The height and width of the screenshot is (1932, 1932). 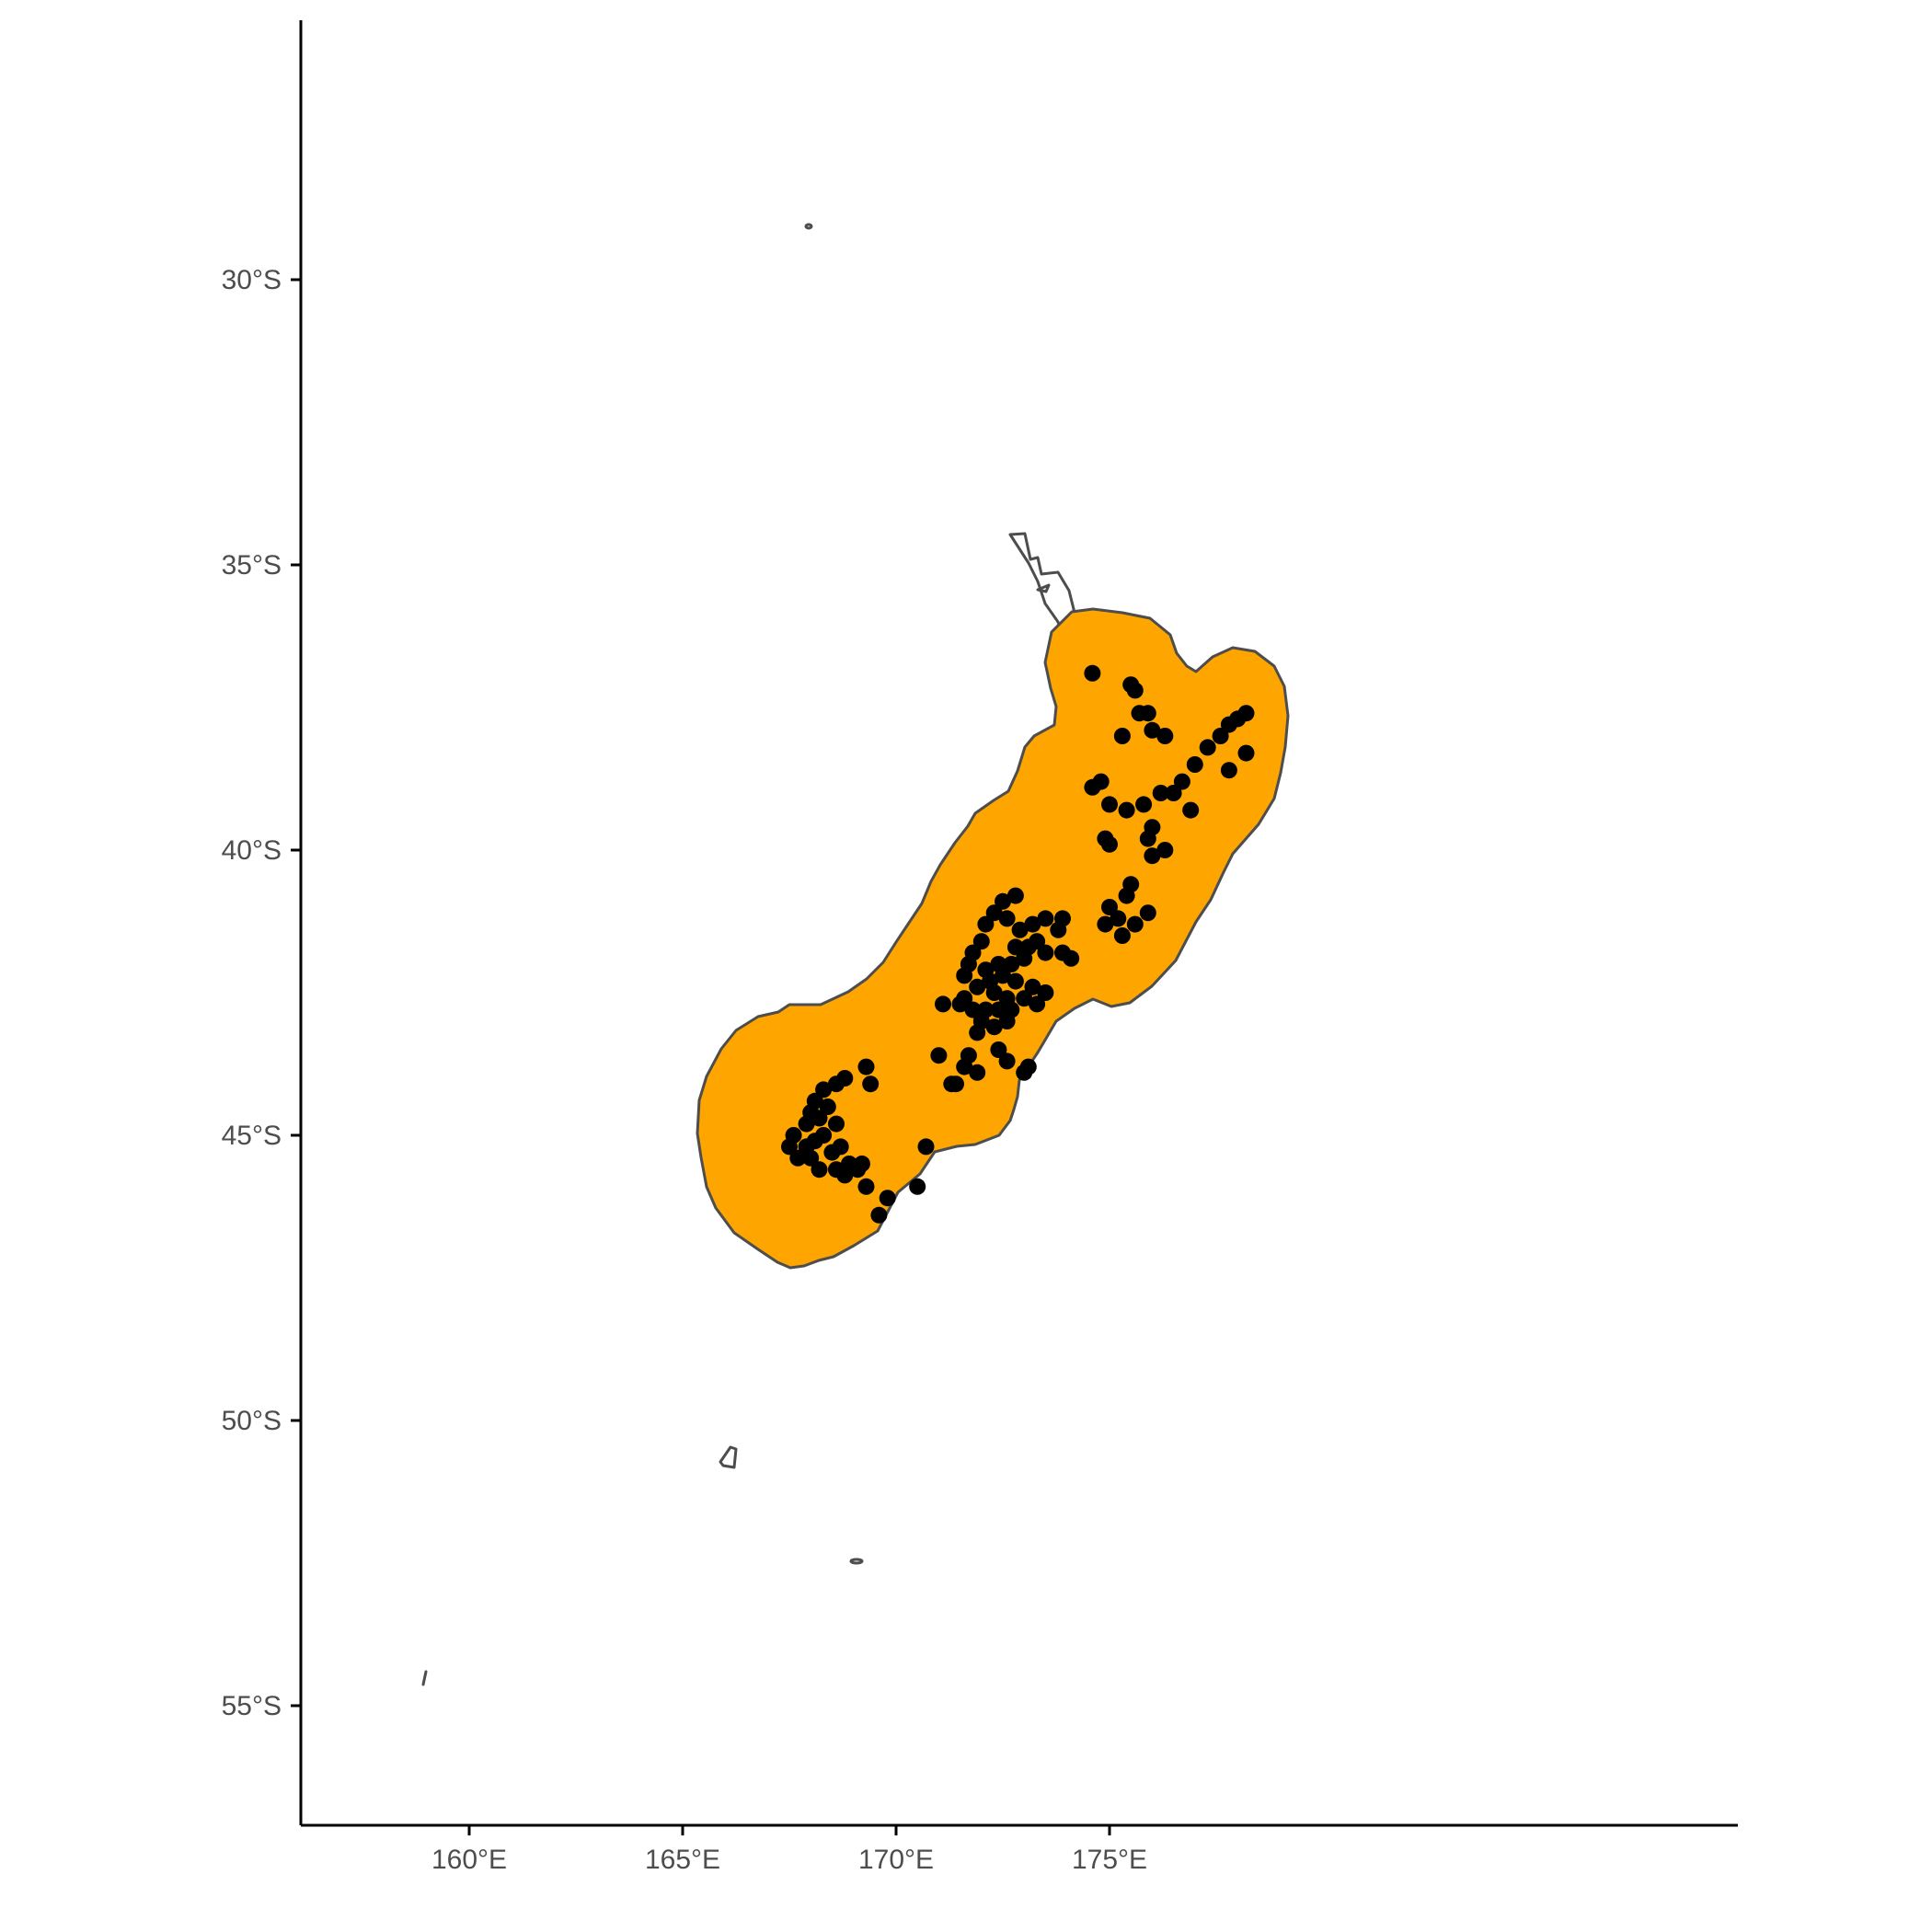 I want to click on y-tick-label-55s: 55°S, so click(x=252, y=1706).